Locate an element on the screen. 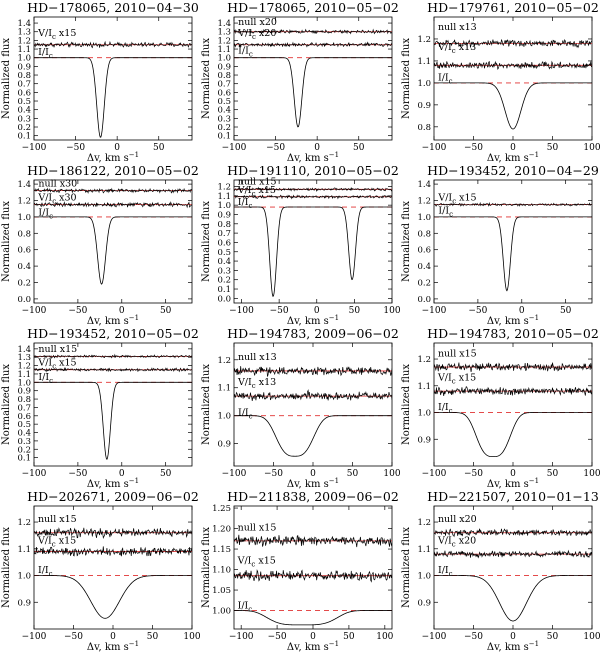 Image resolution: width=600 pixels, height=652 pixels. panel-title: HD−202671, 2009−06−02 is located at coordinates (113, 496).